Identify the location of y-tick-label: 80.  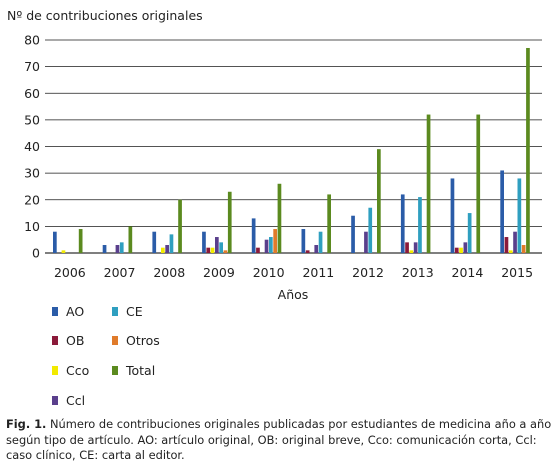
(32, 40).